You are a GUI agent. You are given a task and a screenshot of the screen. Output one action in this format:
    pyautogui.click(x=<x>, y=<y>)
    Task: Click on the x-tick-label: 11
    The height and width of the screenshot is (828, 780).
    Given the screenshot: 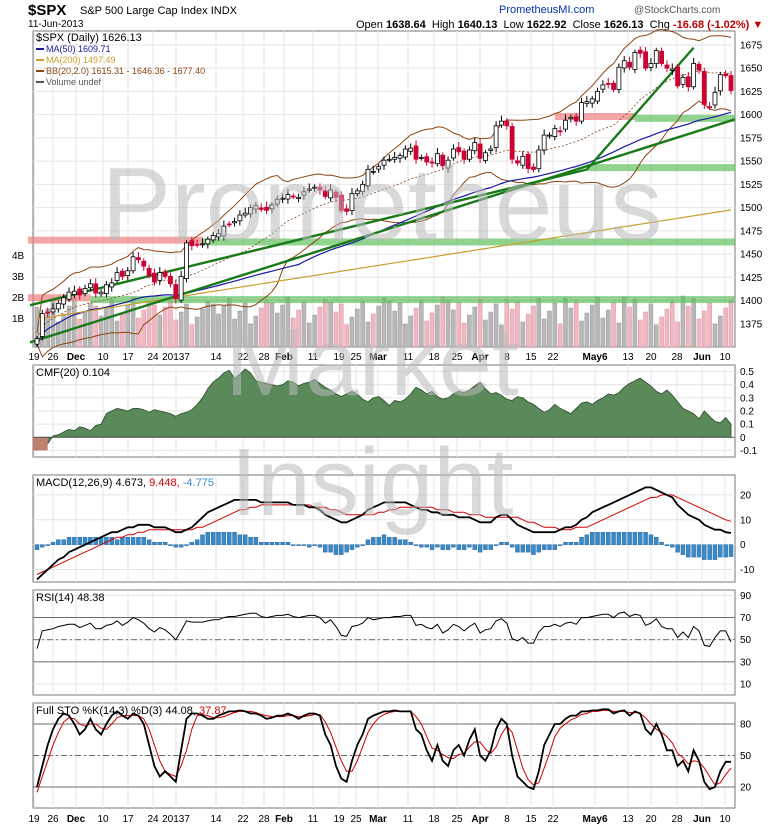 What is the action you would take?
    pyautogui.click(x=408, y=357)
    